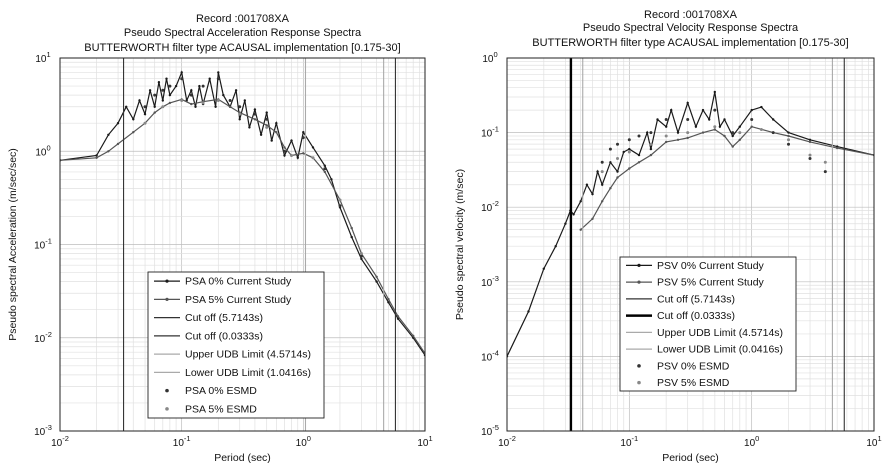 This screenshot has height=468, width=882. I want to click on legend-entry: PSV 0% ESMD, so click(683, 366).